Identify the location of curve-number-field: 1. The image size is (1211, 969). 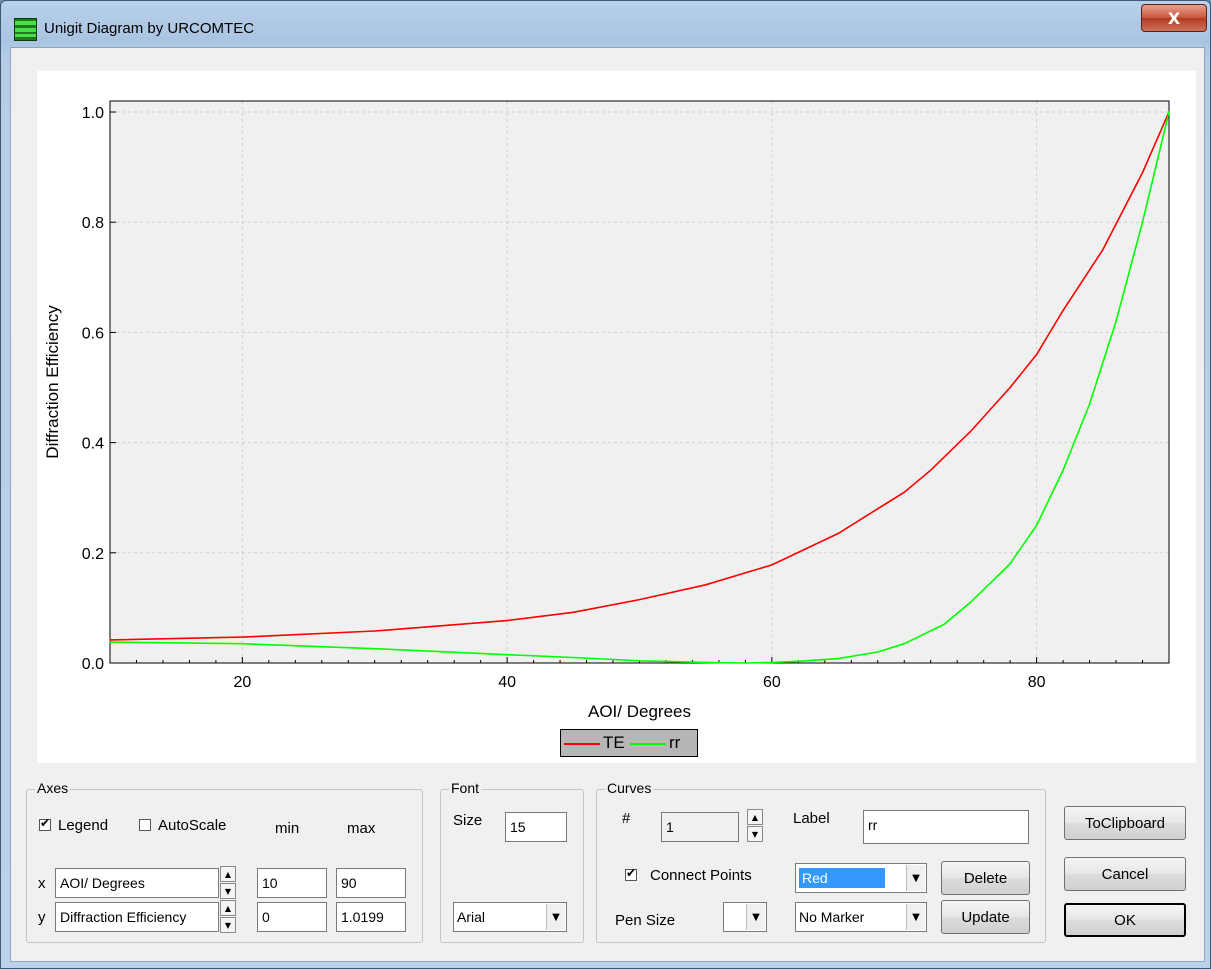
(700, 827).